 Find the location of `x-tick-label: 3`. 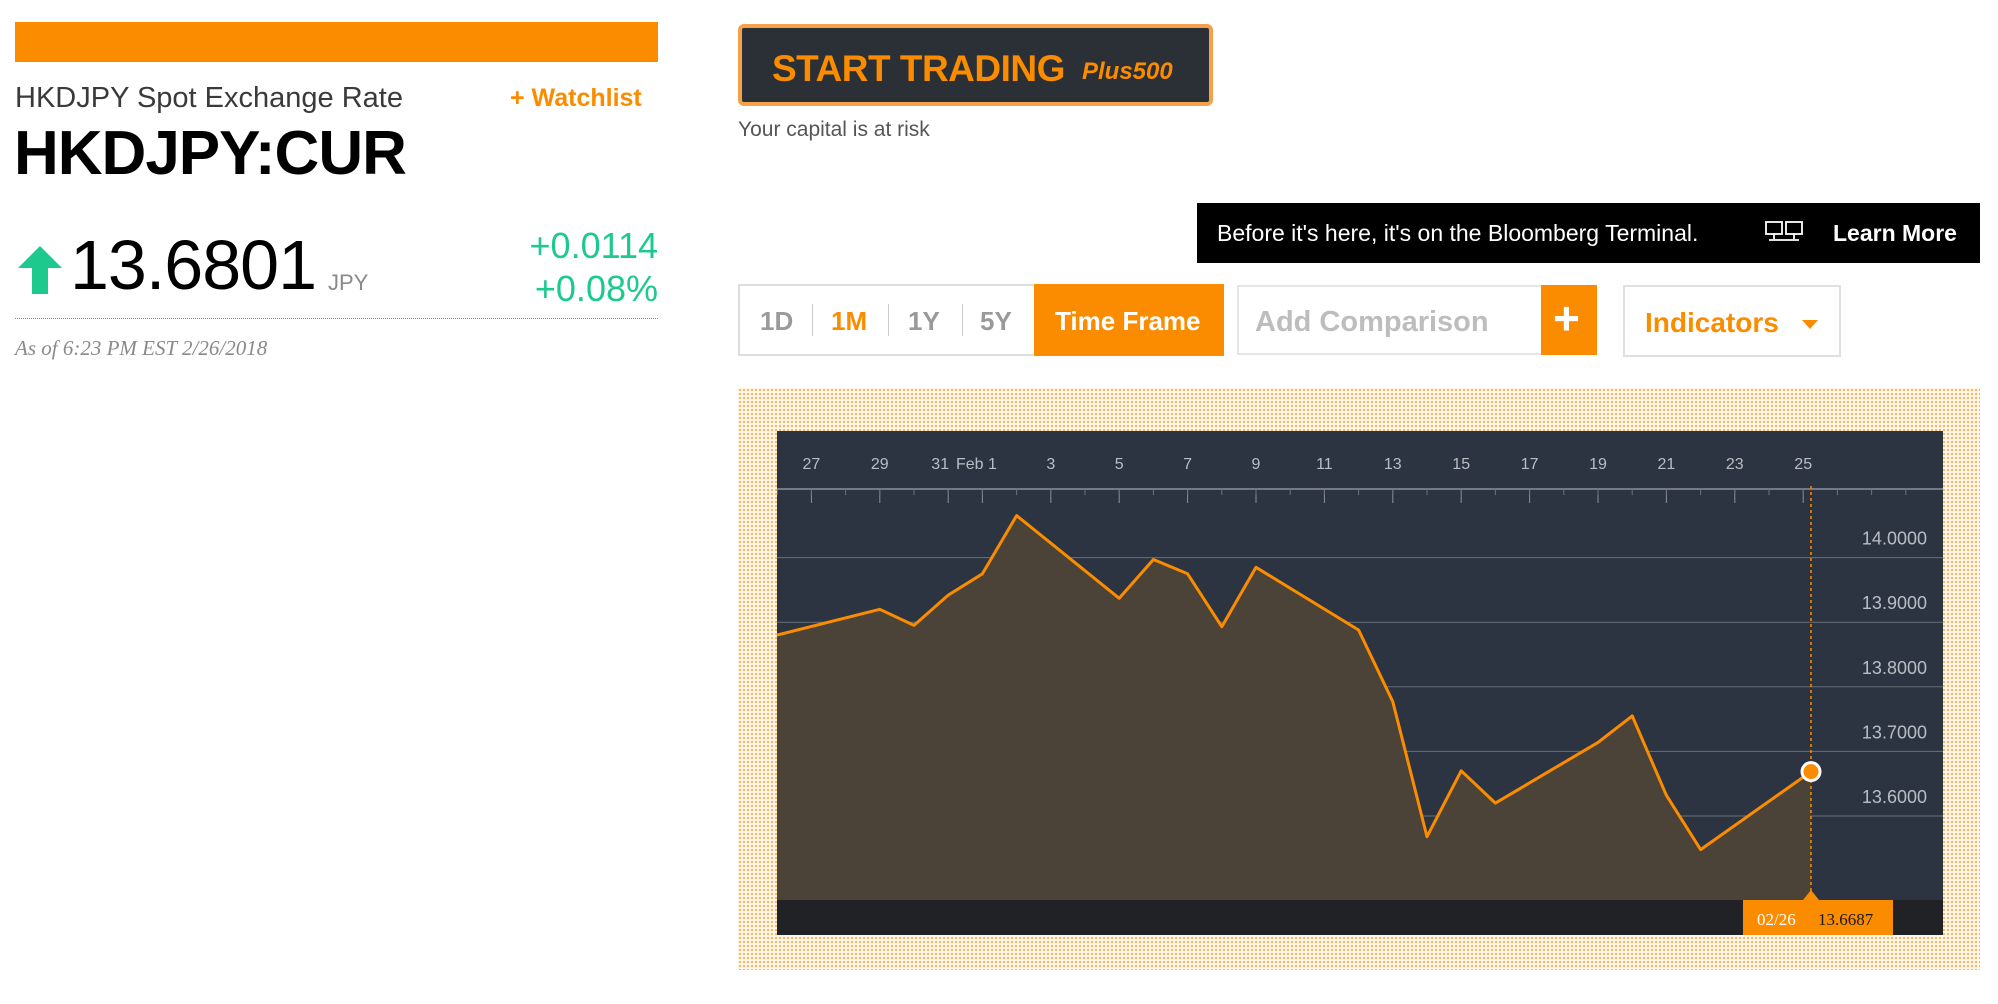

x-tick-label: 3 is located at coordinates (1050, 464).